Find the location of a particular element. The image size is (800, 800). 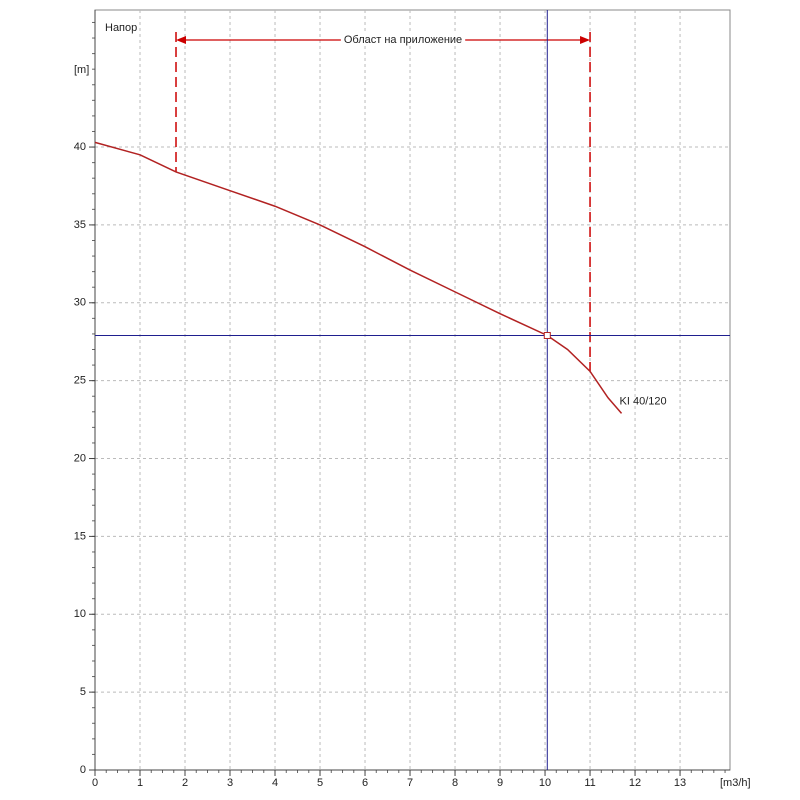

y-tick-label: 40 is located at coordinates (80, 147).